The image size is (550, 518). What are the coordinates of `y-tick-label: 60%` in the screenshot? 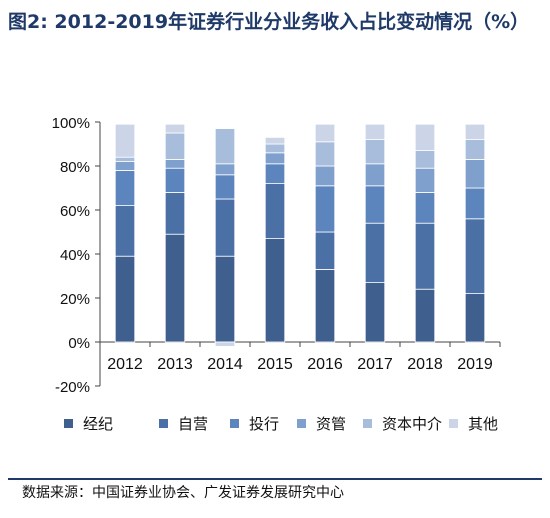 It's located at (75, 211).